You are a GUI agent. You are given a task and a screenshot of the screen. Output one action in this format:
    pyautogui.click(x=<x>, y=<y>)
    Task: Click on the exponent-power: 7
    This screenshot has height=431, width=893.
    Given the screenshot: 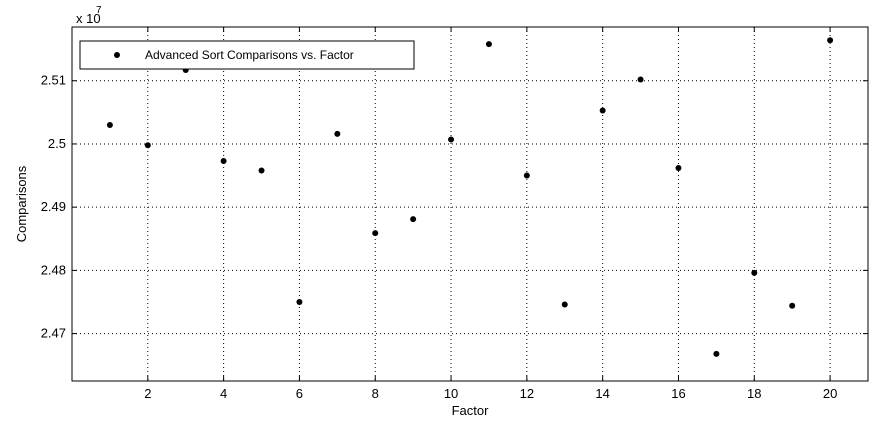 What is the action you would take?
    pyautogui.click(x=99, y=10)
    